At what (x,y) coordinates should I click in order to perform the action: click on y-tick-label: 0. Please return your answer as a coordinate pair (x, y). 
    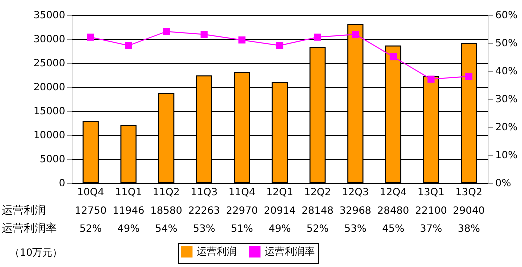
    Looking at the image, I should click on (62, 184).